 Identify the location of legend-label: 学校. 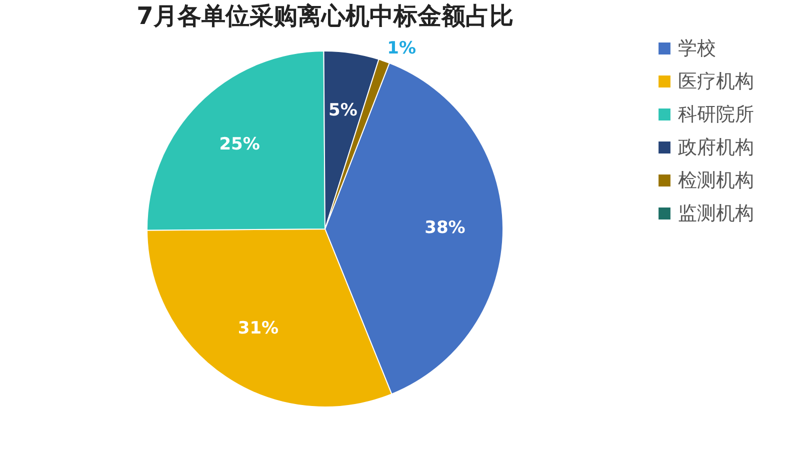
(697, 49).